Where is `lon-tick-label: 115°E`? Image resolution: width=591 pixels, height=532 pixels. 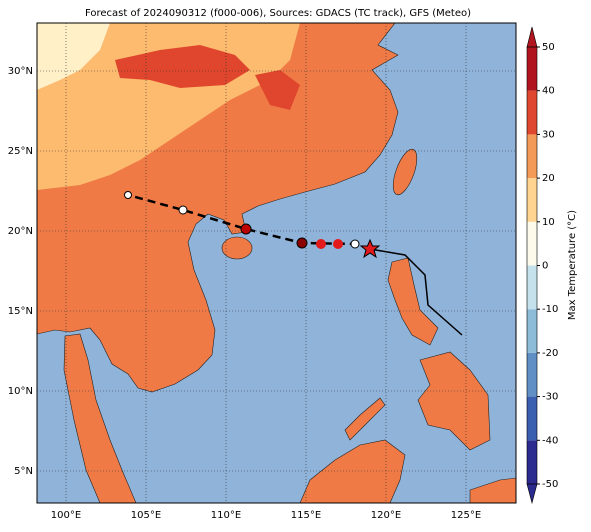
lon-tick-label: 115°E is located at coordinates (306, 515).